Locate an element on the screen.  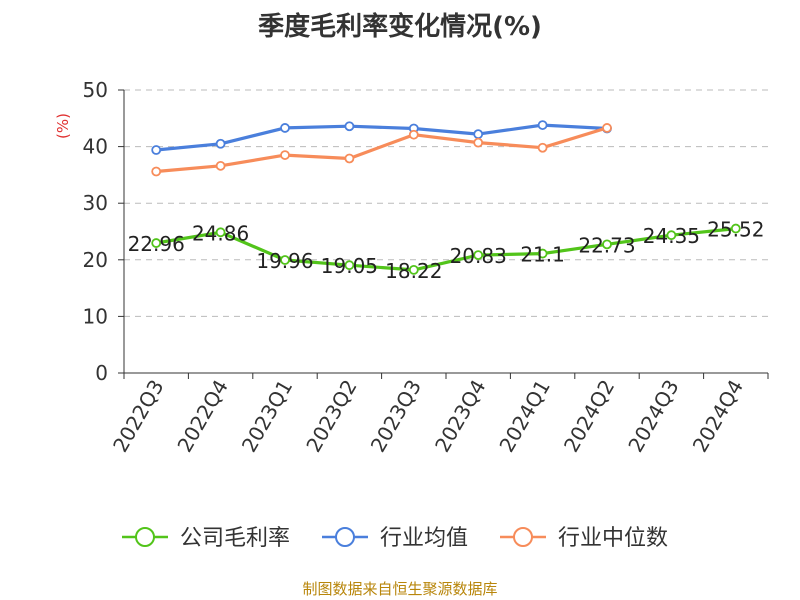
x-tick-label: 2023Q2 is located at coordinates (331, 416).